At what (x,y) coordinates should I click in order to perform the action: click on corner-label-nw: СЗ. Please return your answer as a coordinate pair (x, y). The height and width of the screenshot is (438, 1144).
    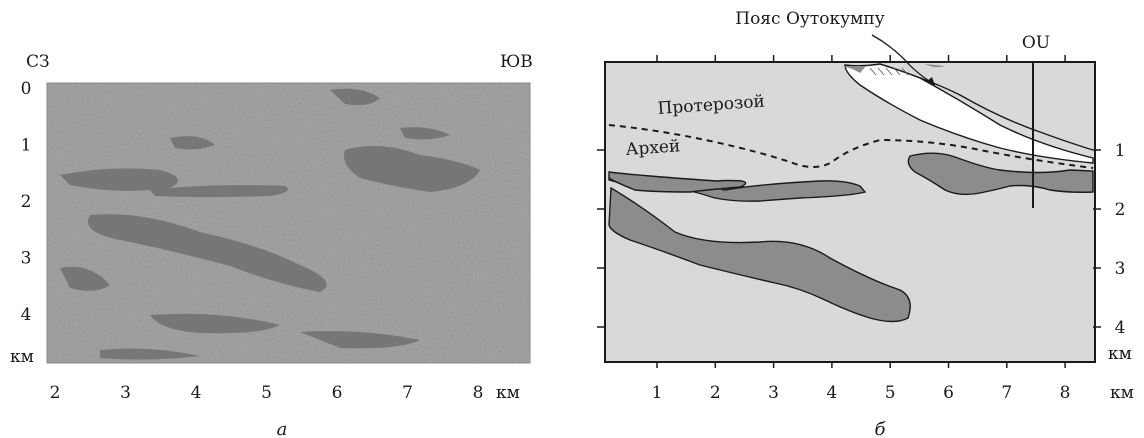
    Looking at the image, I should click on (38, 62).